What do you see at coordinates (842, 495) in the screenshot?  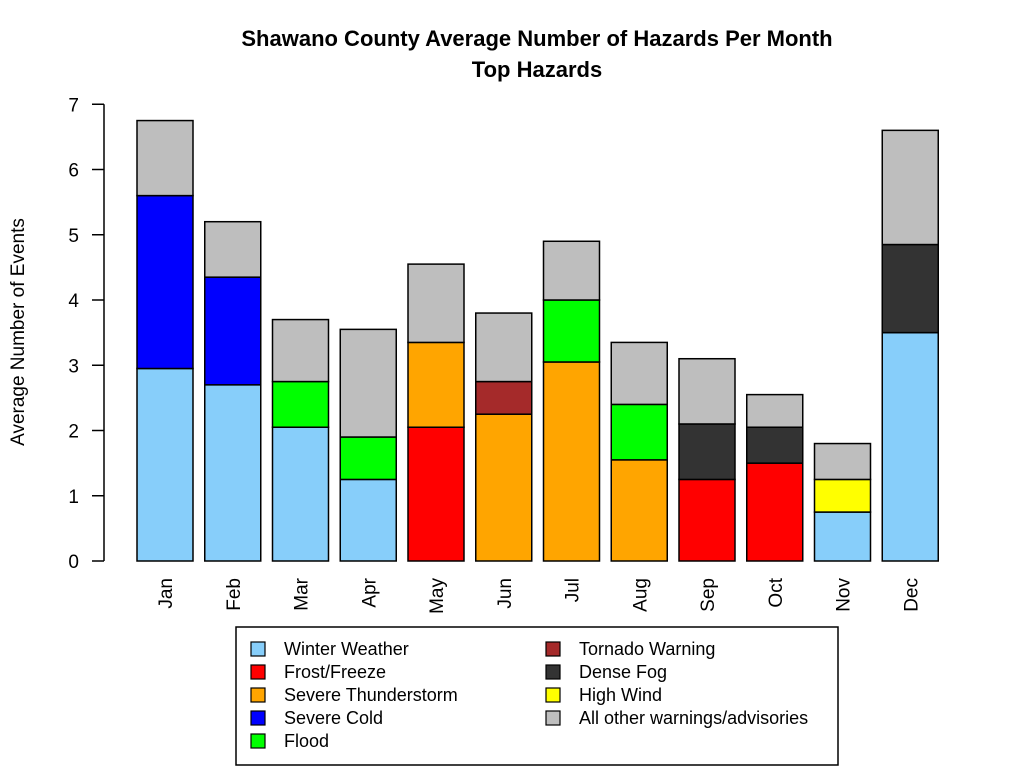 I see `bar-segment-nov-high-wind` at bounding box center [842, 495].